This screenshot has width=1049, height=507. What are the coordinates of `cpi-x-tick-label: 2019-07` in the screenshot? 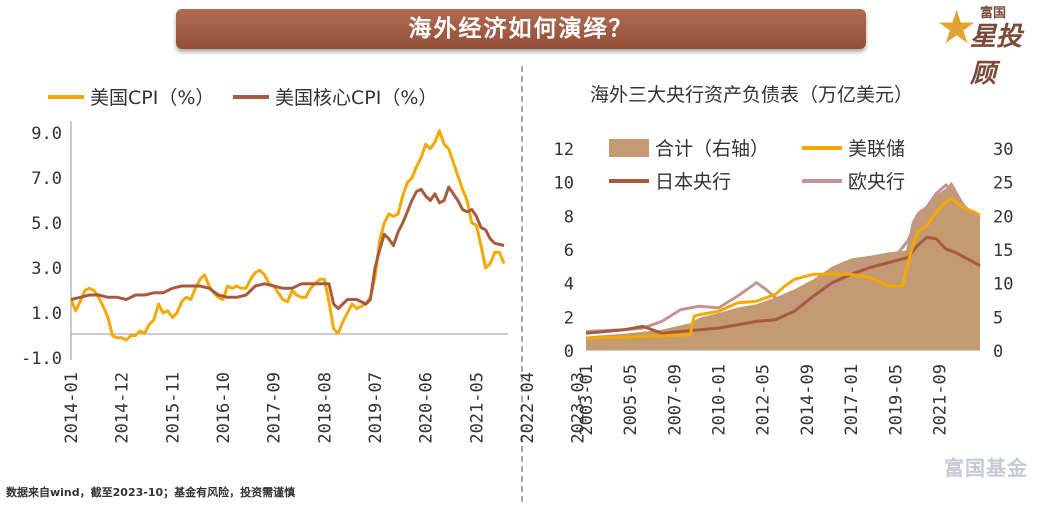 It's located at (376, 408).